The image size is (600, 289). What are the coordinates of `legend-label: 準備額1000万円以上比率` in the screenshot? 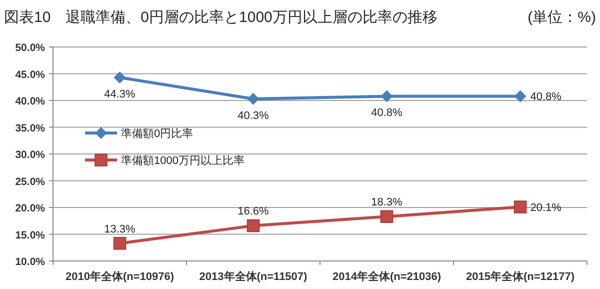 It's located at (182, 160).